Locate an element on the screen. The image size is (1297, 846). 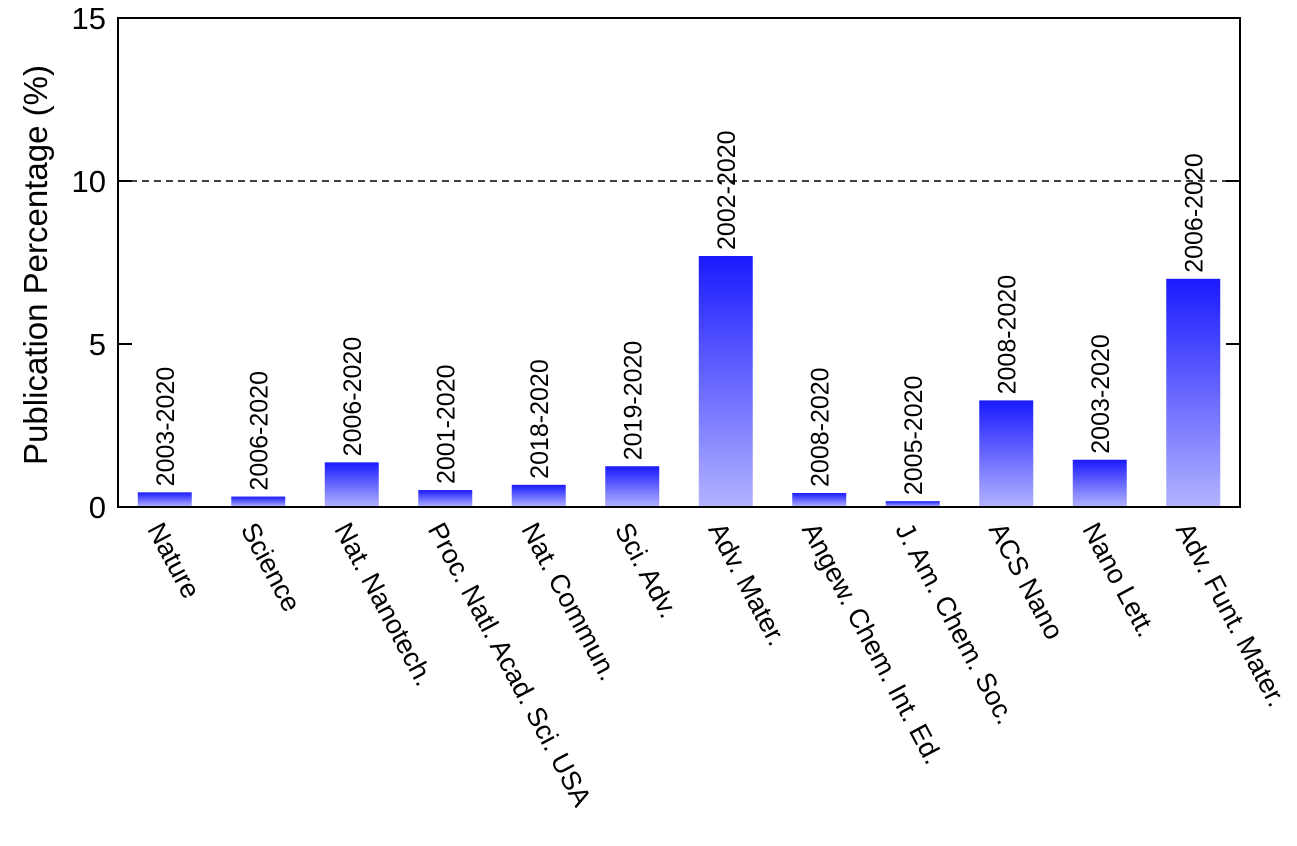
category-label-2: Science is located at coordinates (271, 567).